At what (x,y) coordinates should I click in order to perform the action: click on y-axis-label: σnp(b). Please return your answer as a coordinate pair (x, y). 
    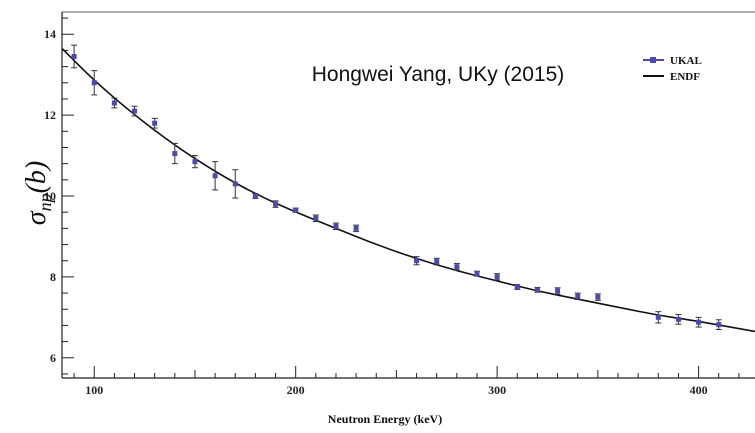
    Looking at the image, I should click on (38, 193).